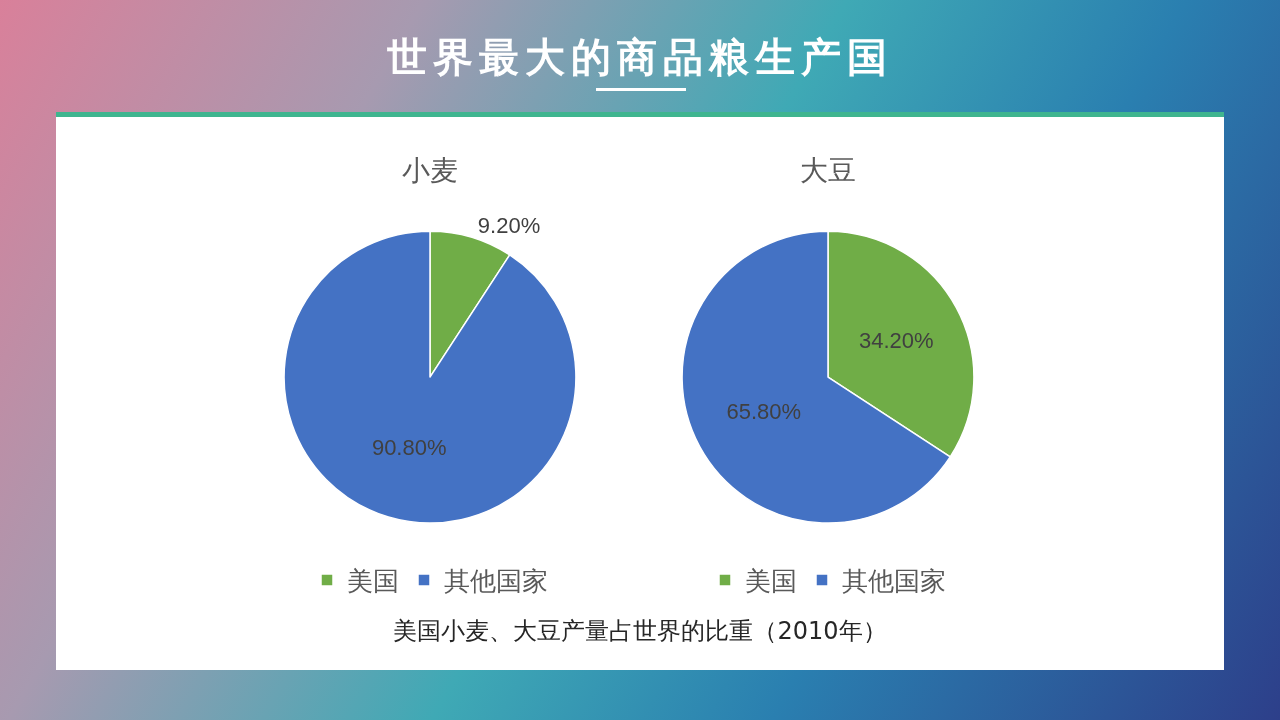  I want to click on text: 美国小麦、大豆产量占世界的比重（2010年）, so click(640, 631).